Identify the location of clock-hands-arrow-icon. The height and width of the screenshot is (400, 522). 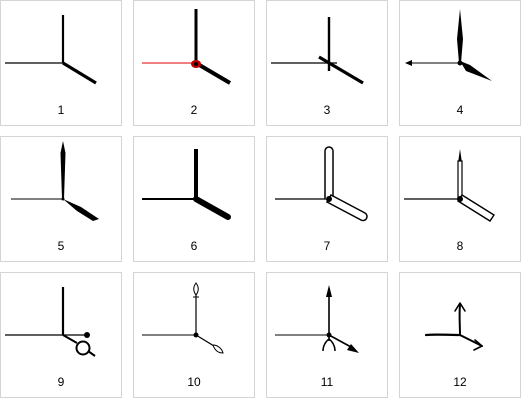
(317, 319).